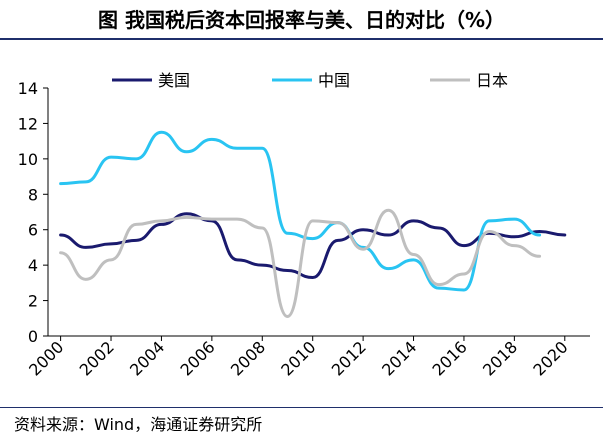  I want to click on x-tick-label-2014: 2014, so click(399, 358).